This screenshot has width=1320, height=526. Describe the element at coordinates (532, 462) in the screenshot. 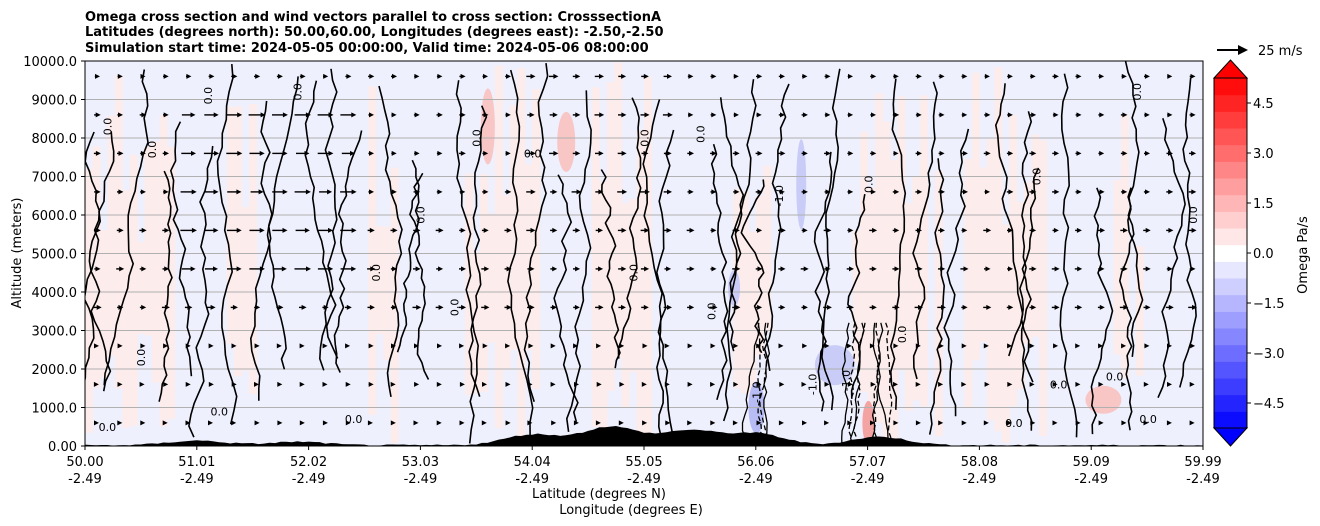

I see `x-tick-label-lat: 54.04` at that location.